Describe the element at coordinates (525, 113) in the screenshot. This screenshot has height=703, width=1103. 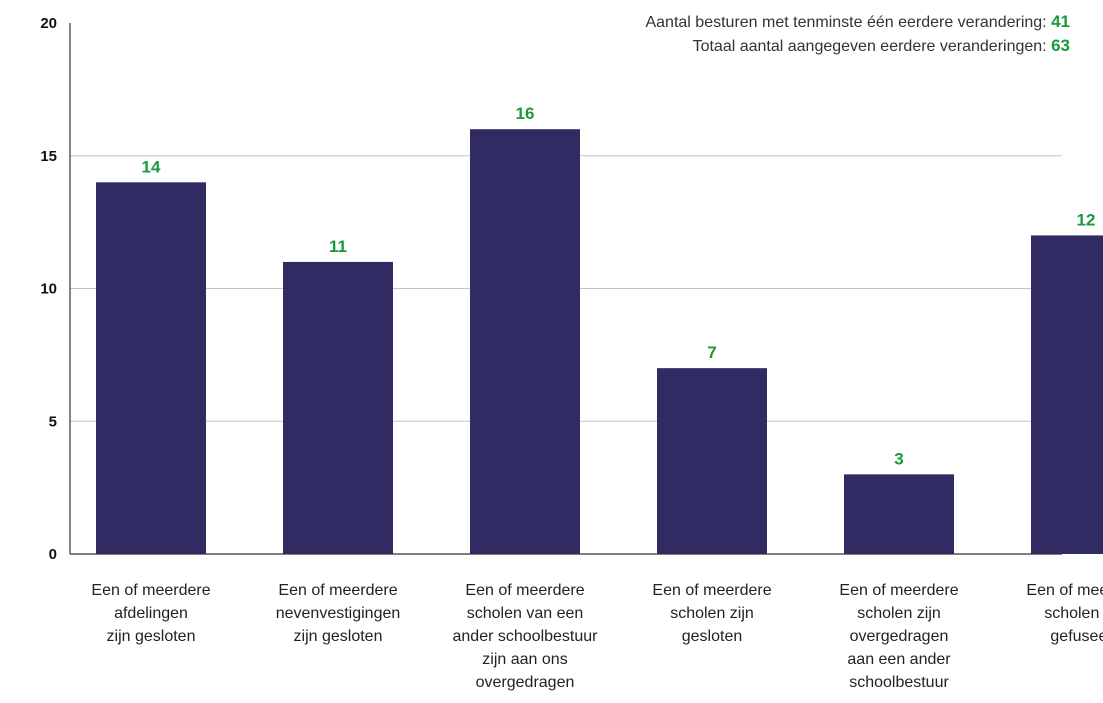
I see `value-label: 16` at that location.